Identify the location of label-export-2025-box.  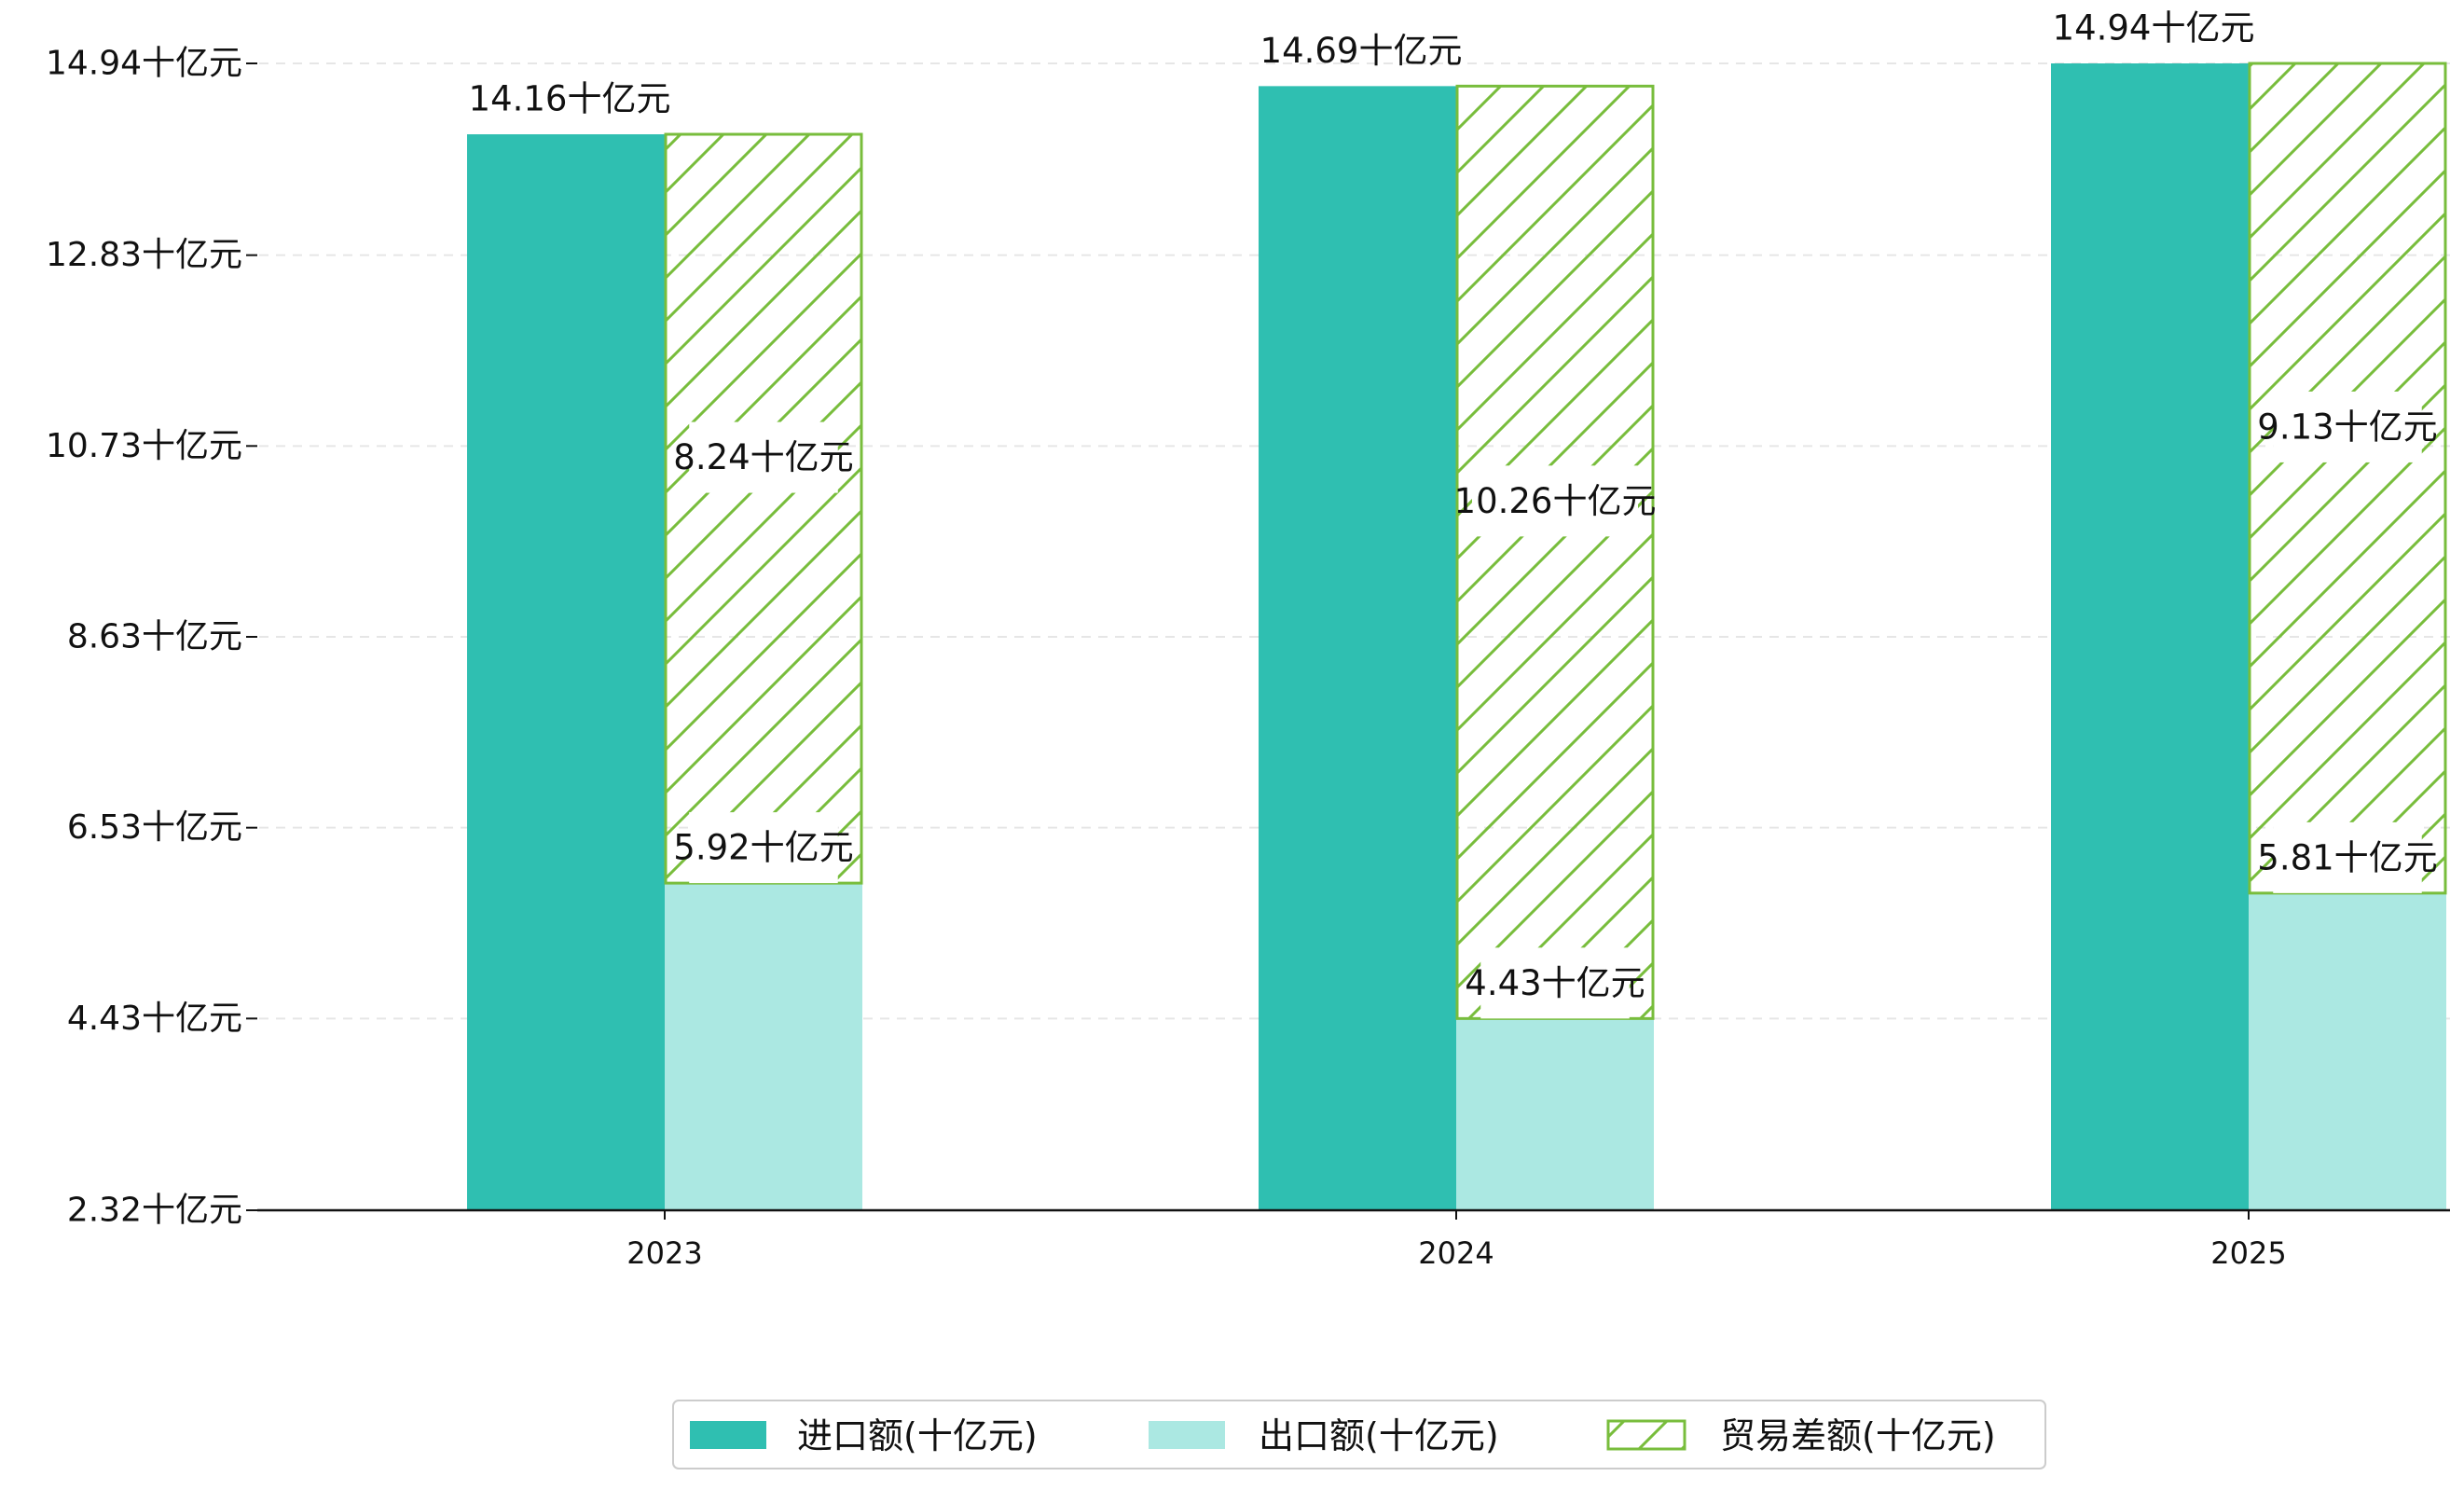
(2347, 857).